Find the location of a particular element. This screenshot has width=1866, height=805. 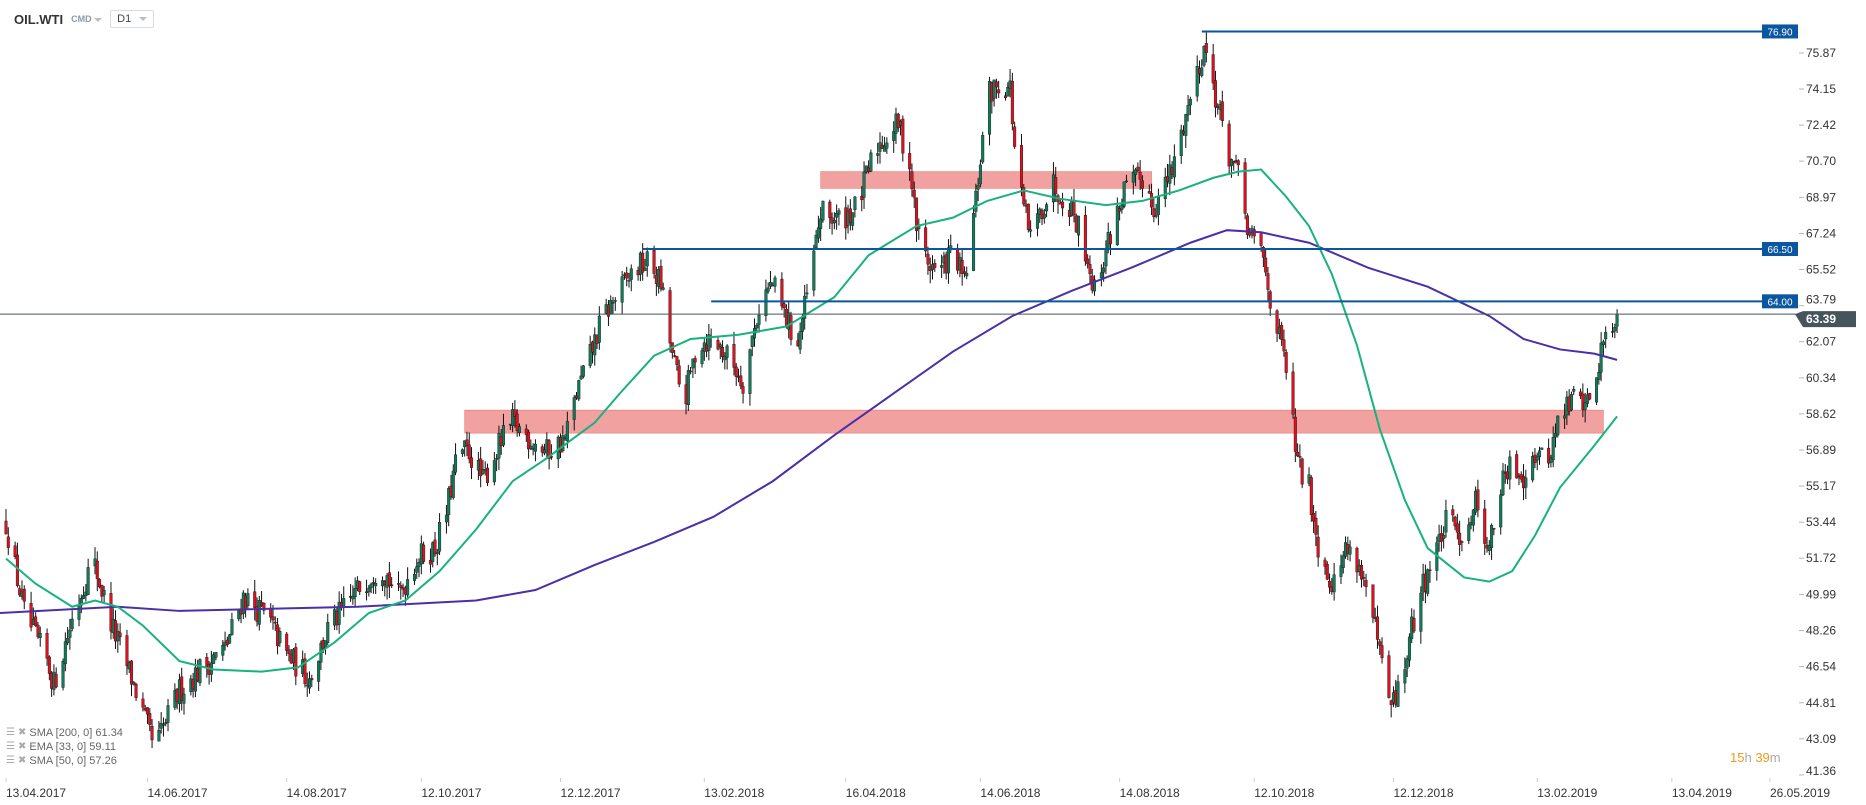

x-tick-label: 14.08.2017 is located at coordinates (317, 793).